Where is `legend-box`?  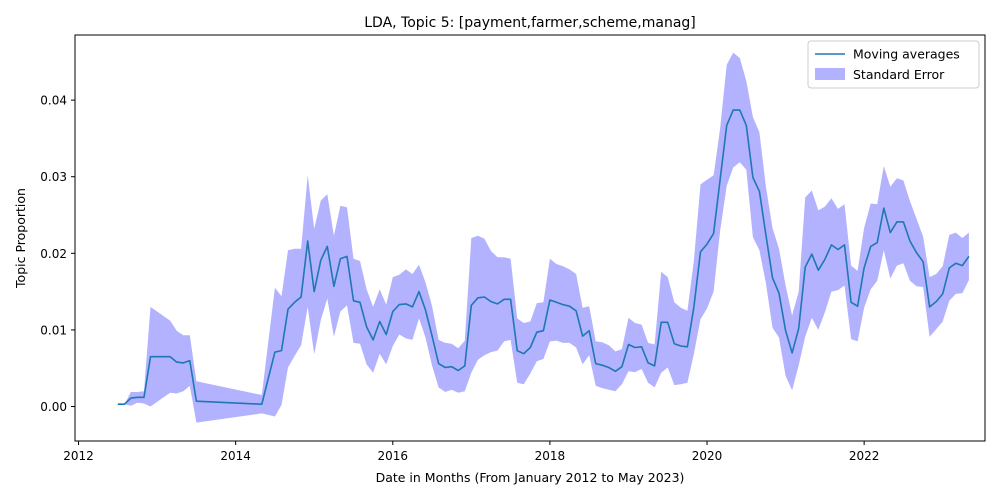 legend-box is located at coordinates (893, 64).